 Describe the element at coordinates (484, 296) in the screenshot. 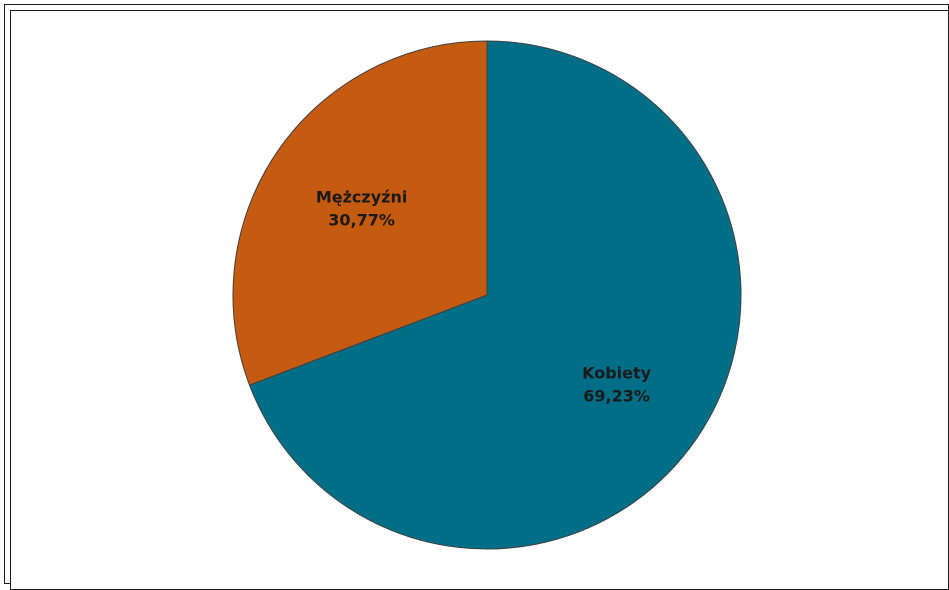

I see `pie-data-labels: Kobiety 69,23% Mężczyźni 30,77%` at that location.